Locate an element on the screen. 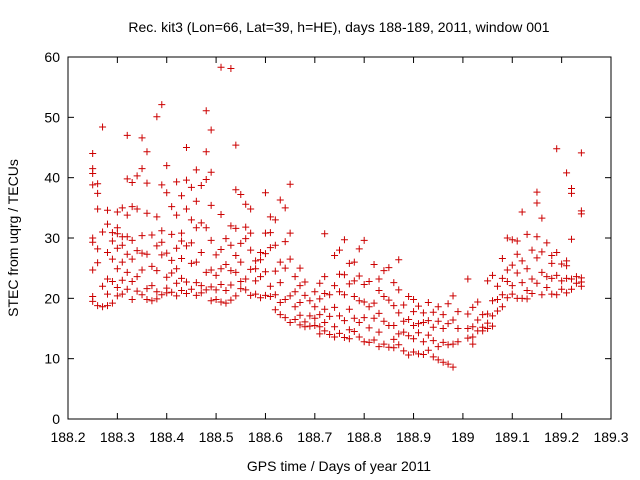  y-tick-label: 60 is located at coordinates (52, 57).